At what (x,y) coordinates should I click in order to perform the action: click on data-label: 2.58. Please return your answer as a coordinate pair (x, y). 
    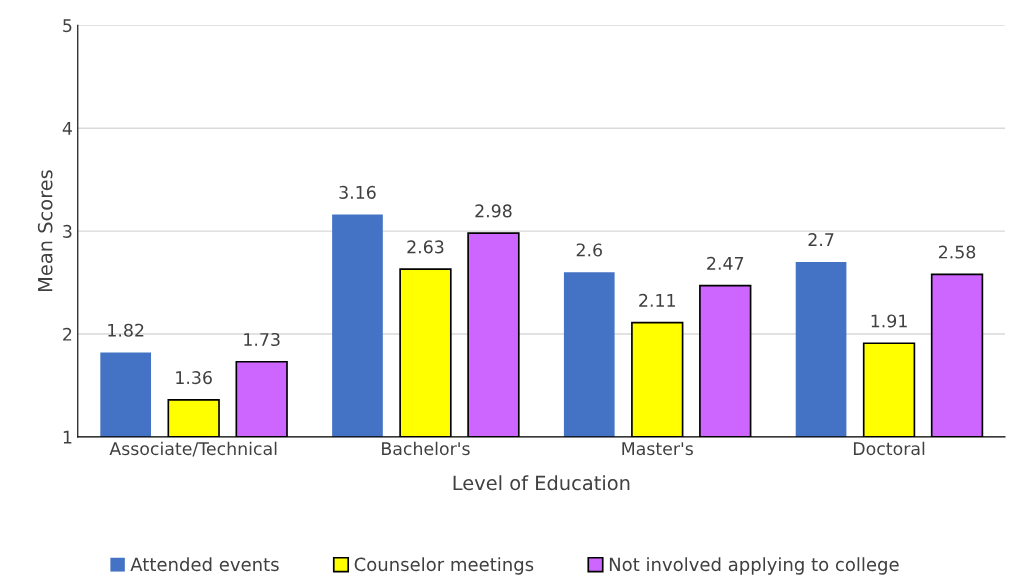
    Looking at the image, I should click on (957, 252).